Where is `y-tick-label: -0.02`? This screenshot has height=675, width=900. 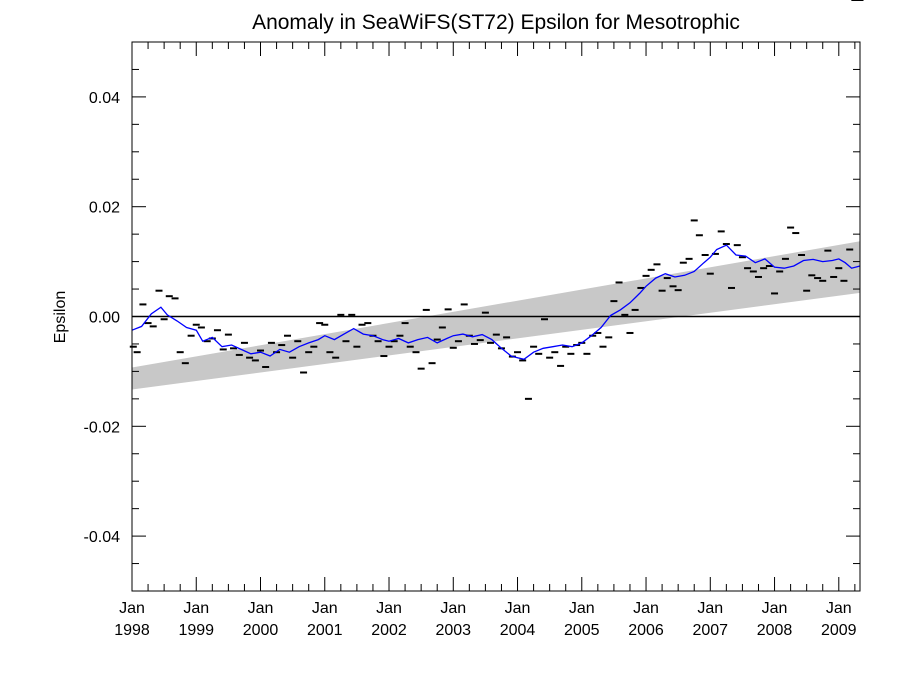 y-tick-label: -0.02 is located at coordinates (102, 427).